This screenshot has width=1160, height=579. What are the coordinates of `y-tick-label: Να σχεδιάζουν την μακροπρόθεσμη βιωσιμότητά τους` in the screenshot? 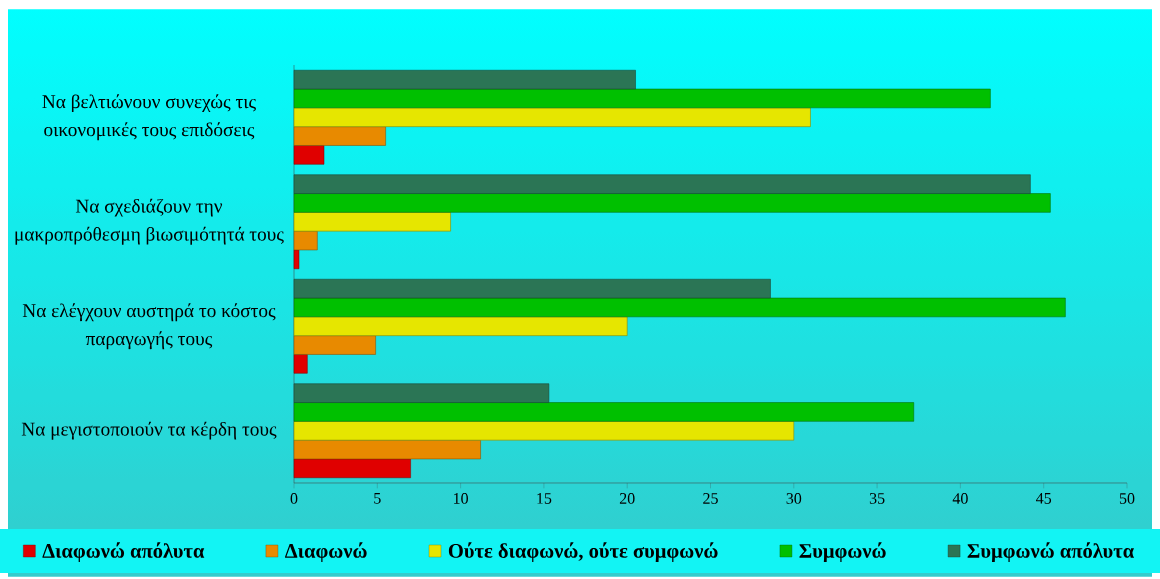 It's located at (149, 221).